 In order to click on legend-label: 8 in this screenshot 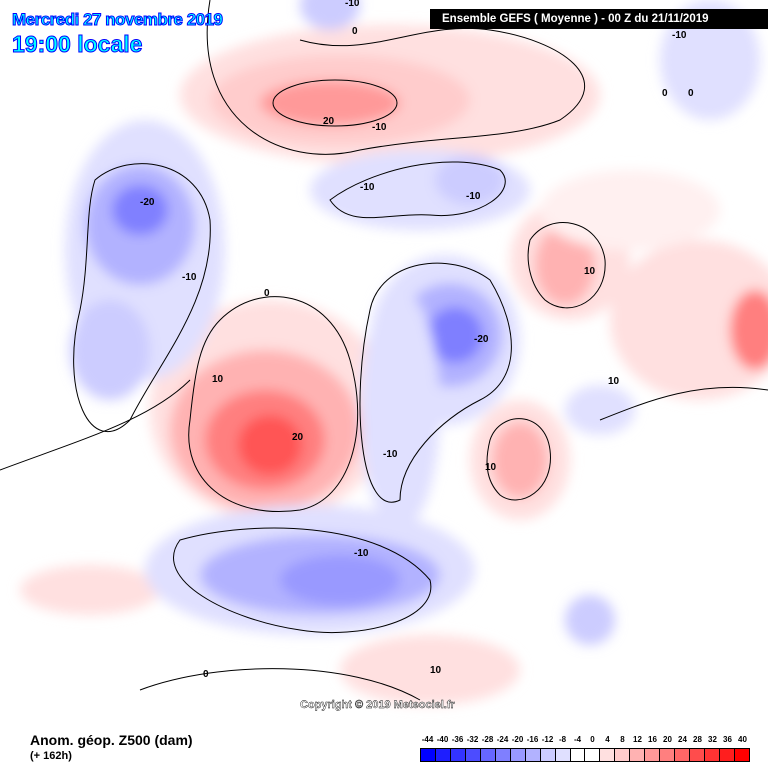, I will do `click(622, 739)`.